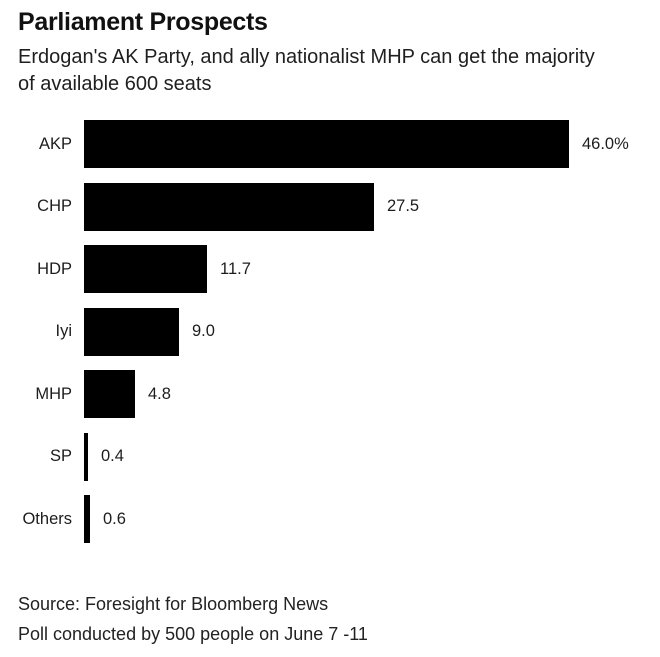  What do you see at coordinates (47, 518) in the screenshot?
I see `category-label: Others` at bounding box center [47, 518].